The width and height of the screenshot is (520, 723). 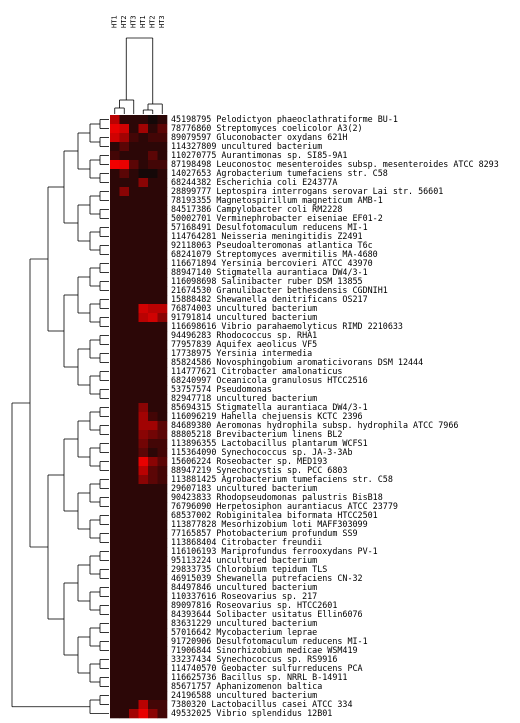 I want to click on row-label: 110337616 Roseovarius sp. 217, so click(x=244, y=596).